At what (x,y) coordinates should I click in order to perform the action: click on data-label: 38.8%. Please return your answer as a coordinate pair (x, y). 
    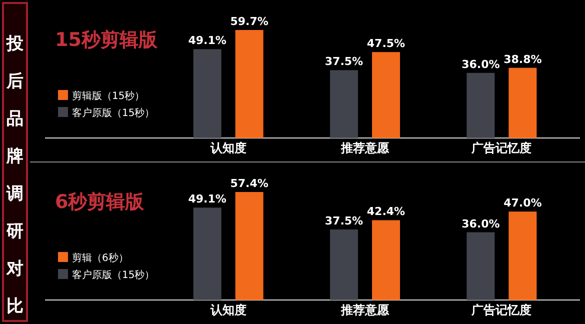
    Looking at the image, I should click on (523, 59).